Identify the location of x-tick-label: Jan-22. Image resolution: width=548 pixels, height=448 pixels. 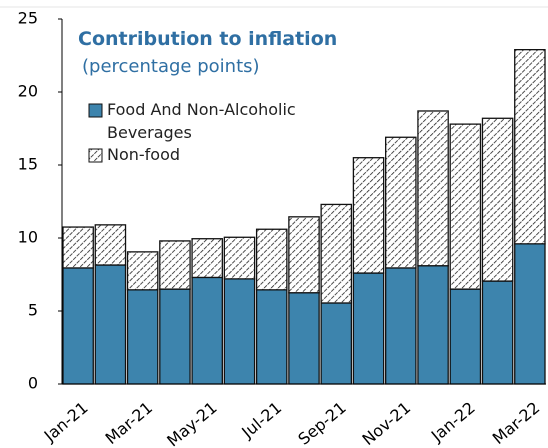
(453, 422).